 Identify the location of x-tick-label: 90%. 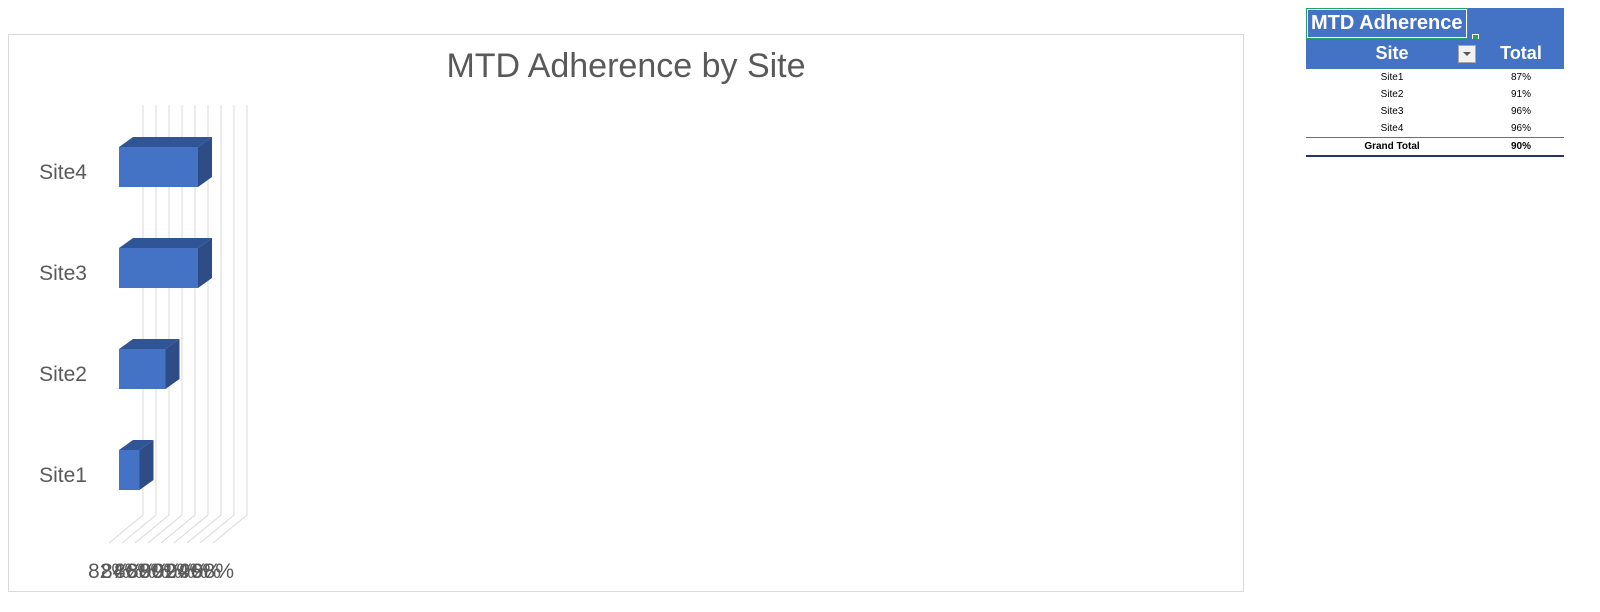
(161, 571).